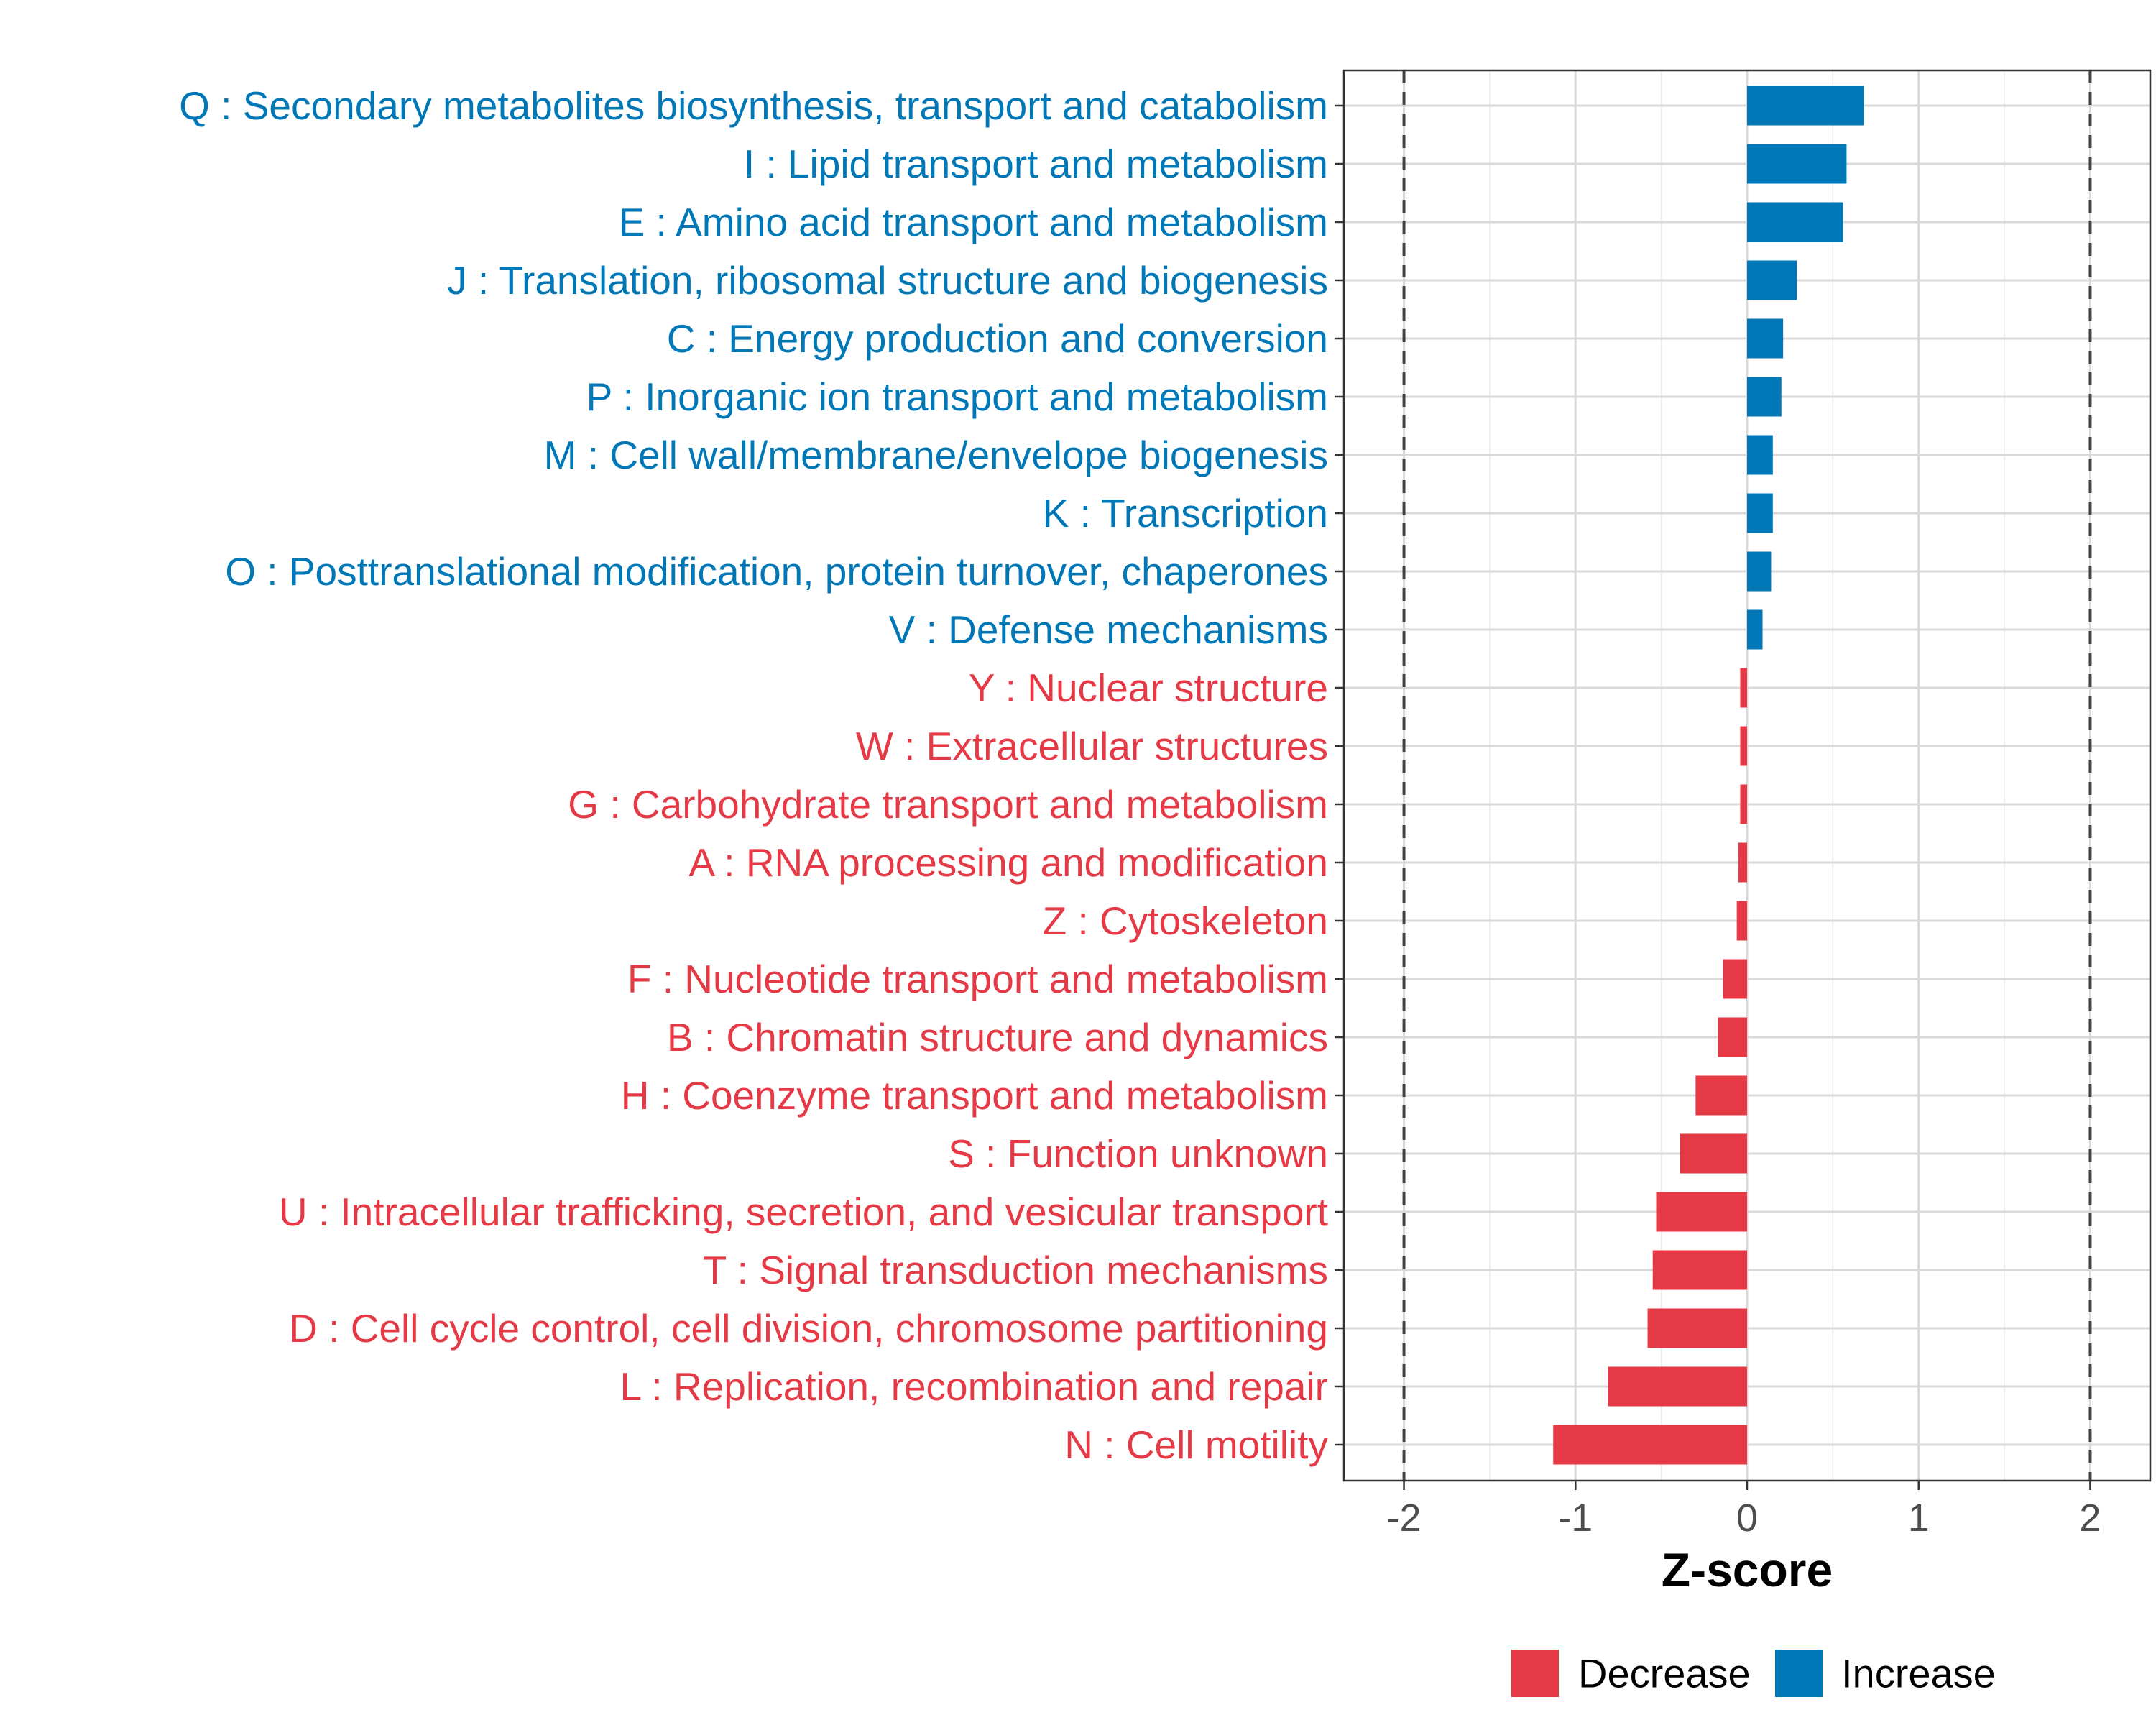 This screenshot has height=1725, width=2156. I want to click on category-label: I : Lipid transport and metabolism, so click(1036, 164).